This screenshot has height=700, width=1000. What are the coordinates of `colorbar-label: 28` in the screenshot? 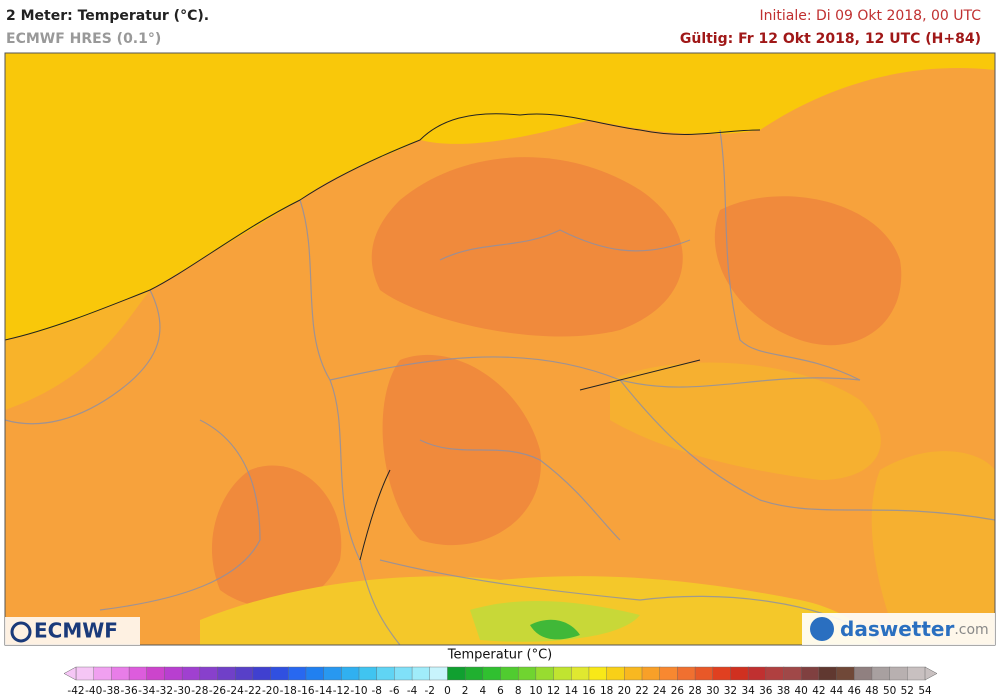 It's located at (694, 691).